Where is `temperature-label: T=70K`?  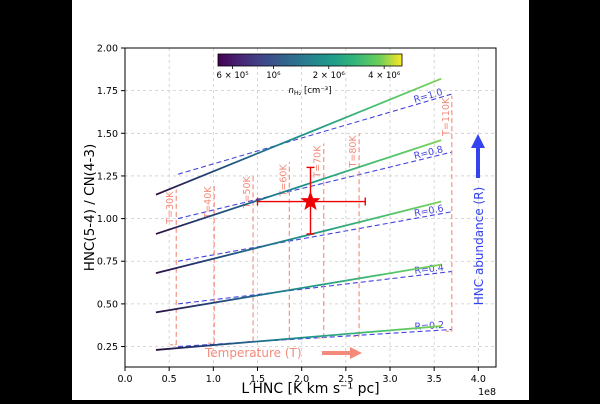
temperature-label: T=70K is located at coordinates (318, 162).